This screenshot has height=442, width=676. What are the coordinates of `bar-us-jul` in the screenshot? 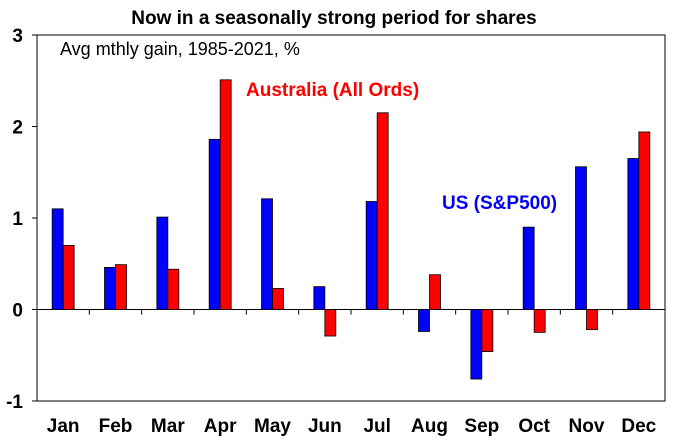 It's located at (371, 255).